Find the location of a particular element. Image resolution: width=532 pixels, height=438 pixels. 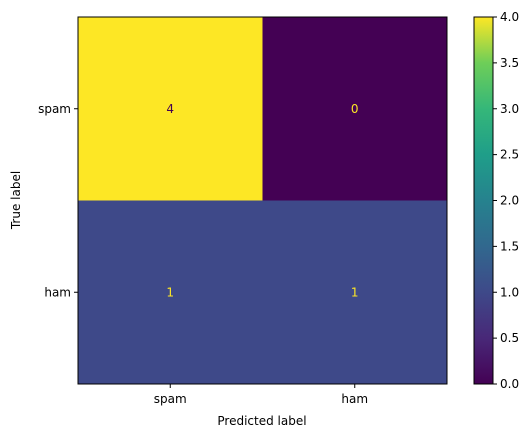

x-tick-label: ham is located at coordinates (354, 399).